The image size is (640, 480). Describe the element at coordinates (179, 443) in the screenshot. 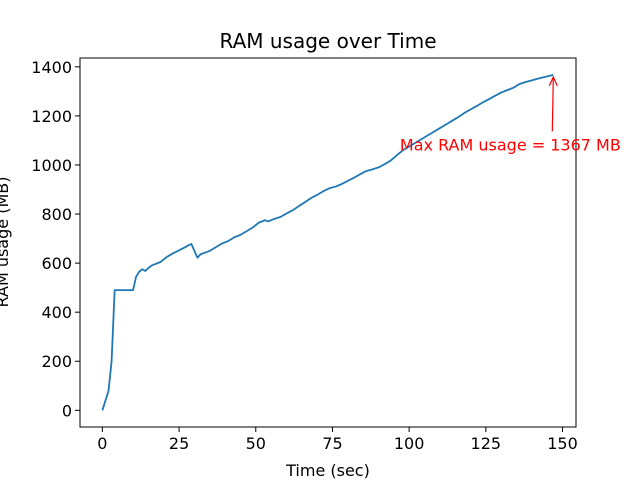

I see `x-tick-label: 25` at that location.